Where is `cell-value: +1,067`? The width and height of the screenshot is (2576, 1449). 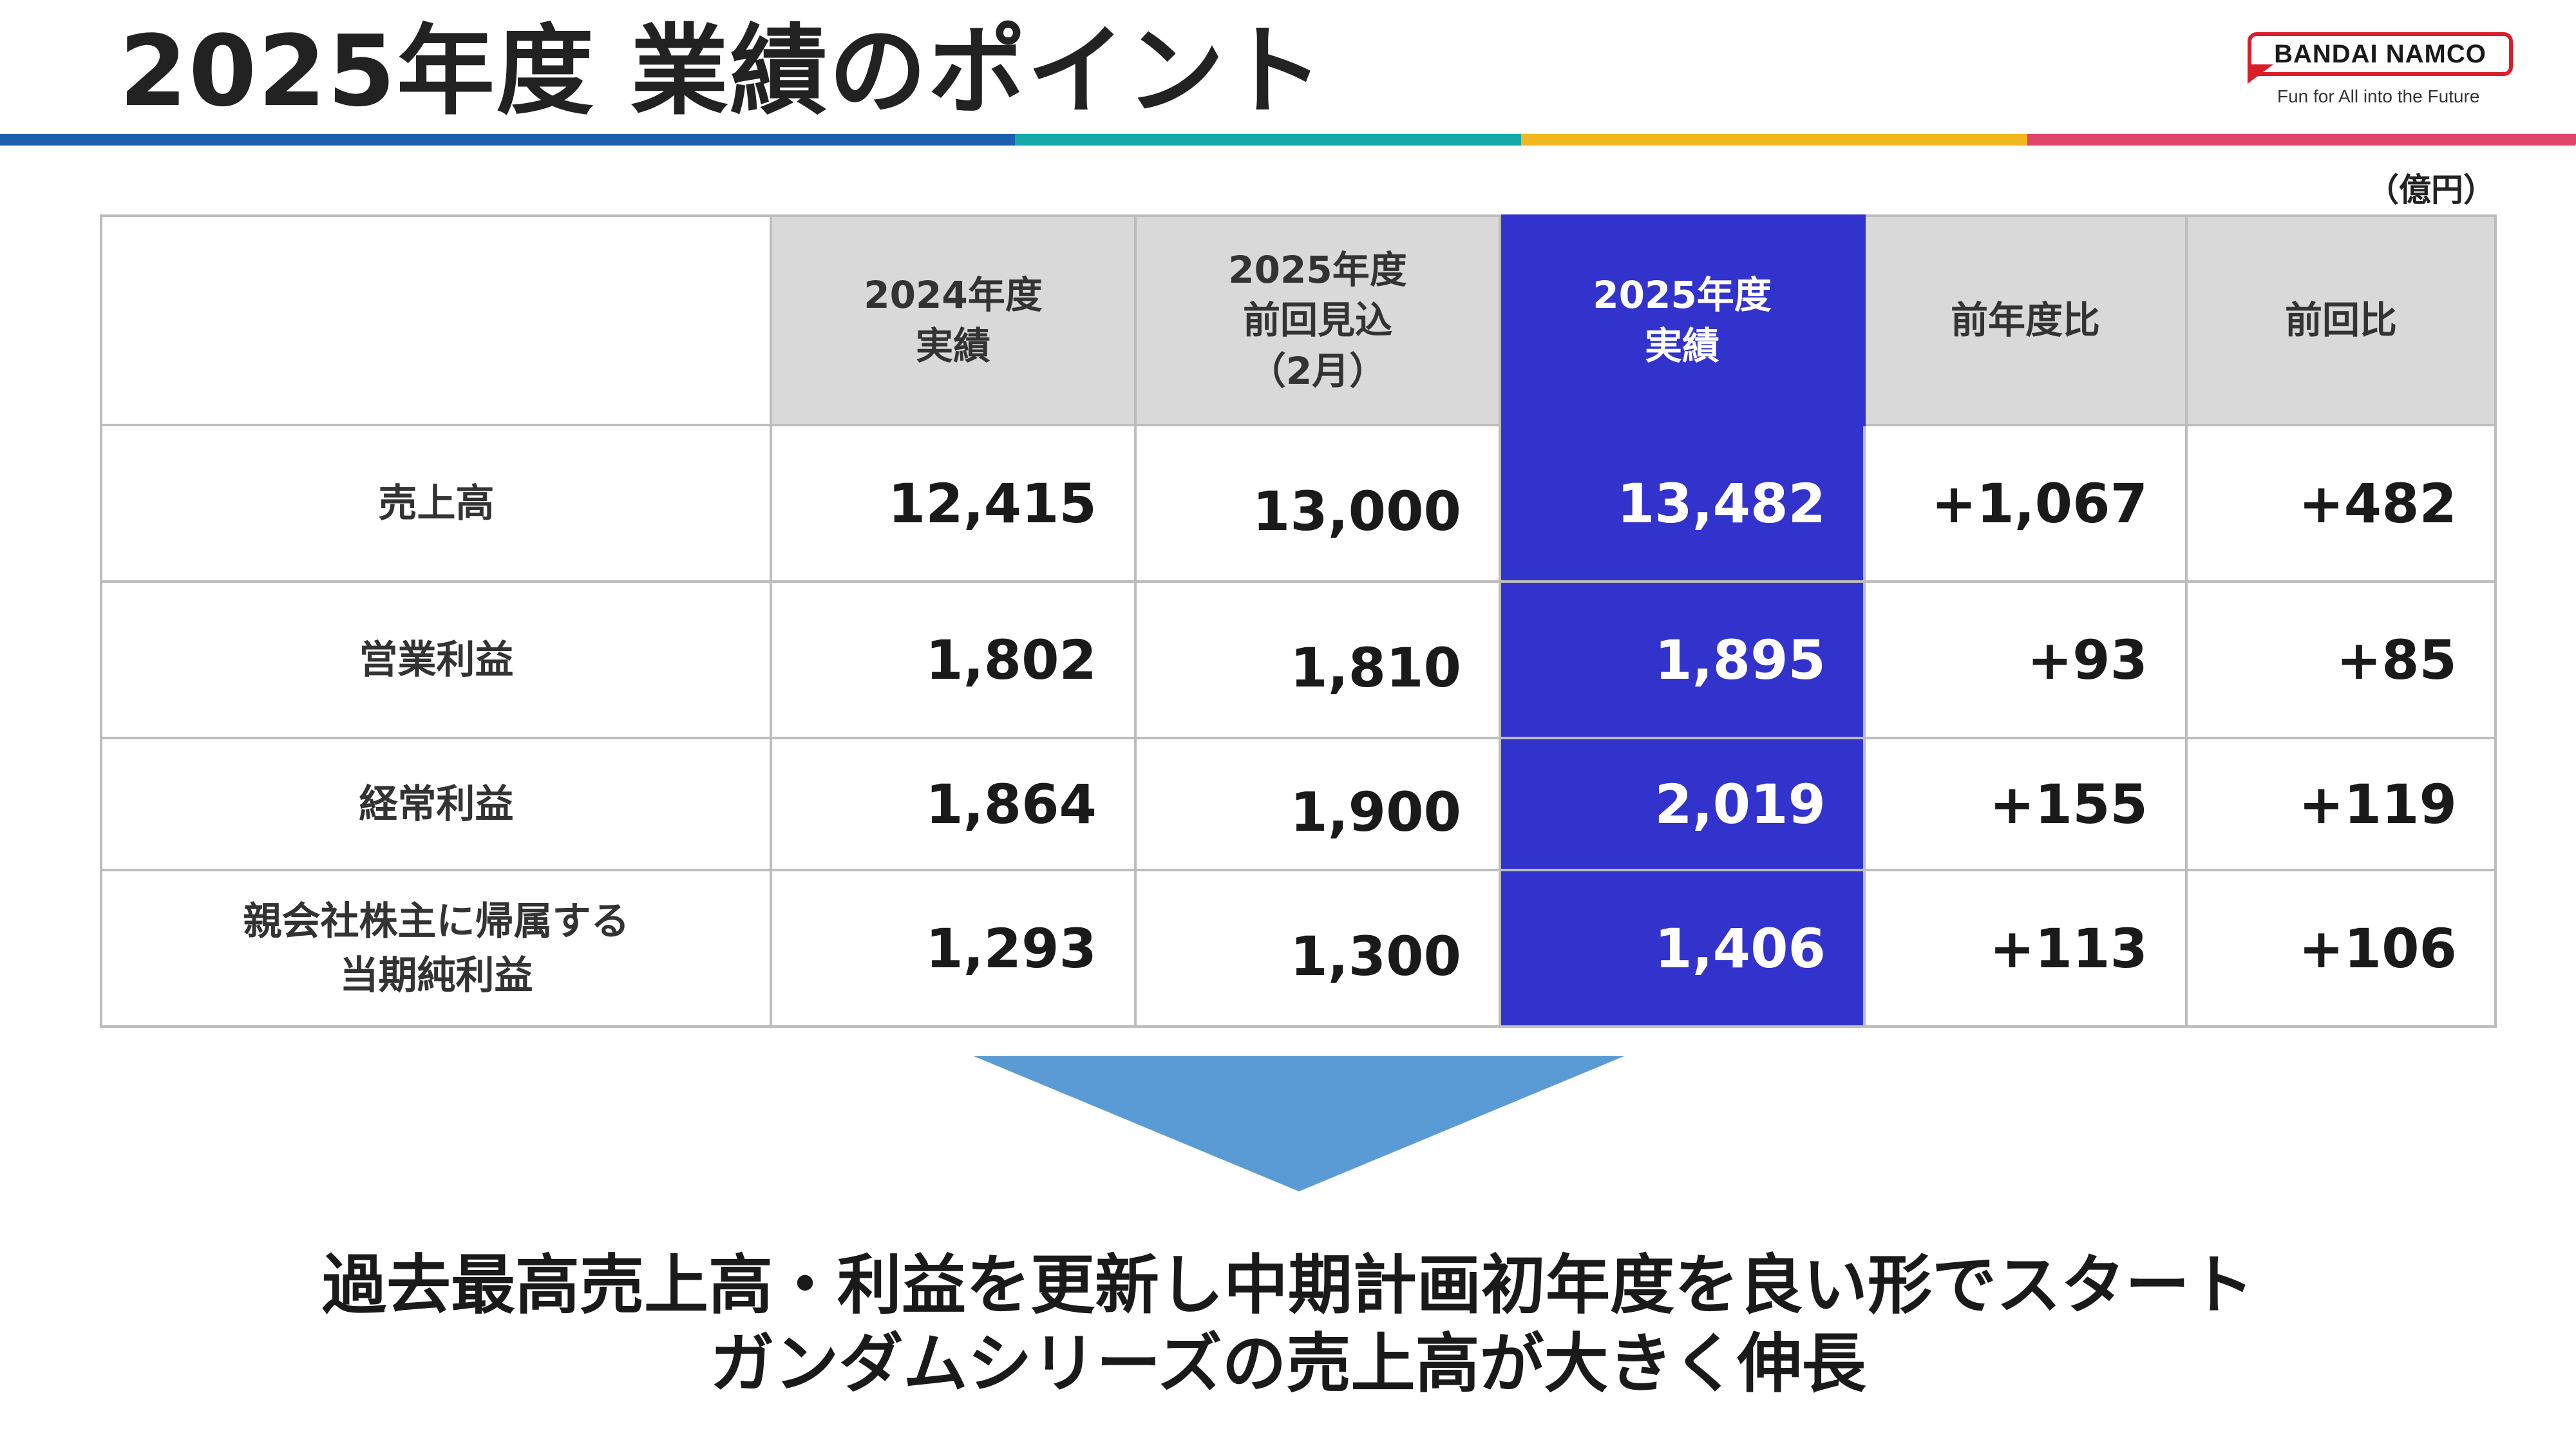 cell-value: +1,067 is located at coordinates (2026, 503).